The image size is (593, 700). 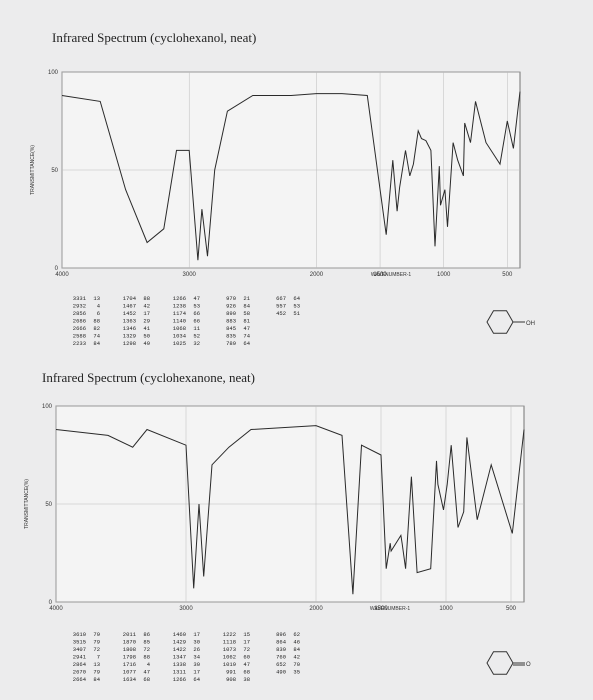 What do you see at coordinates (196, 336) in the screenshot?
I see `peak-transmittance: 52` at bounding box center [196, 336].